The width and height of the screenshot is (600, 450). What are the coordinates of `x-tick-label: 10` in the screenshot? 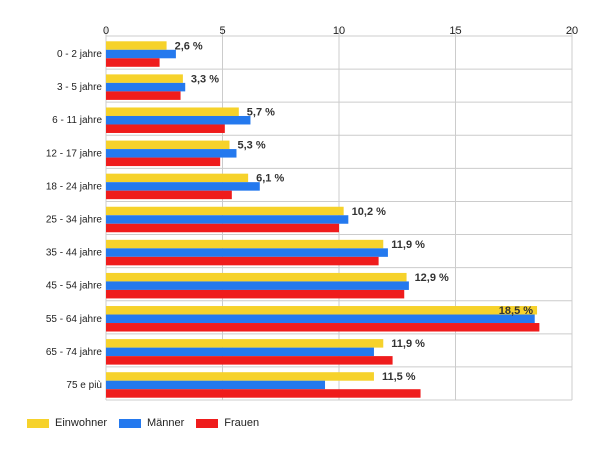 It's located at (339, 31).